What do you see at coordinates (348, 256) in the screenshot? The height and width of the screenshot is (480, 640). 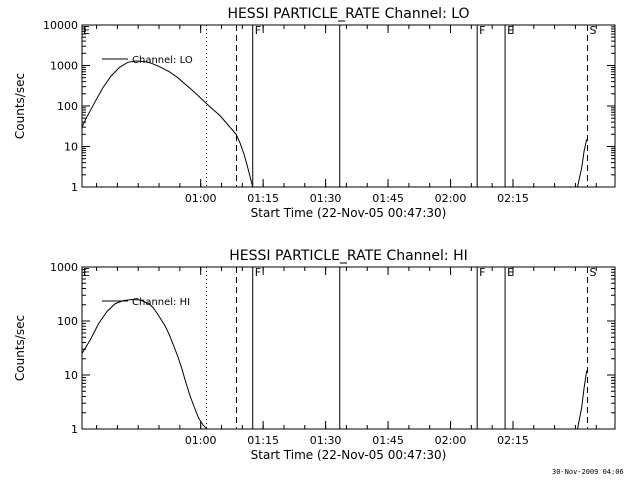 I see `chart-title: HESSI PARTICLE_RATE Channel: HI` at bounding box center [348, 256].